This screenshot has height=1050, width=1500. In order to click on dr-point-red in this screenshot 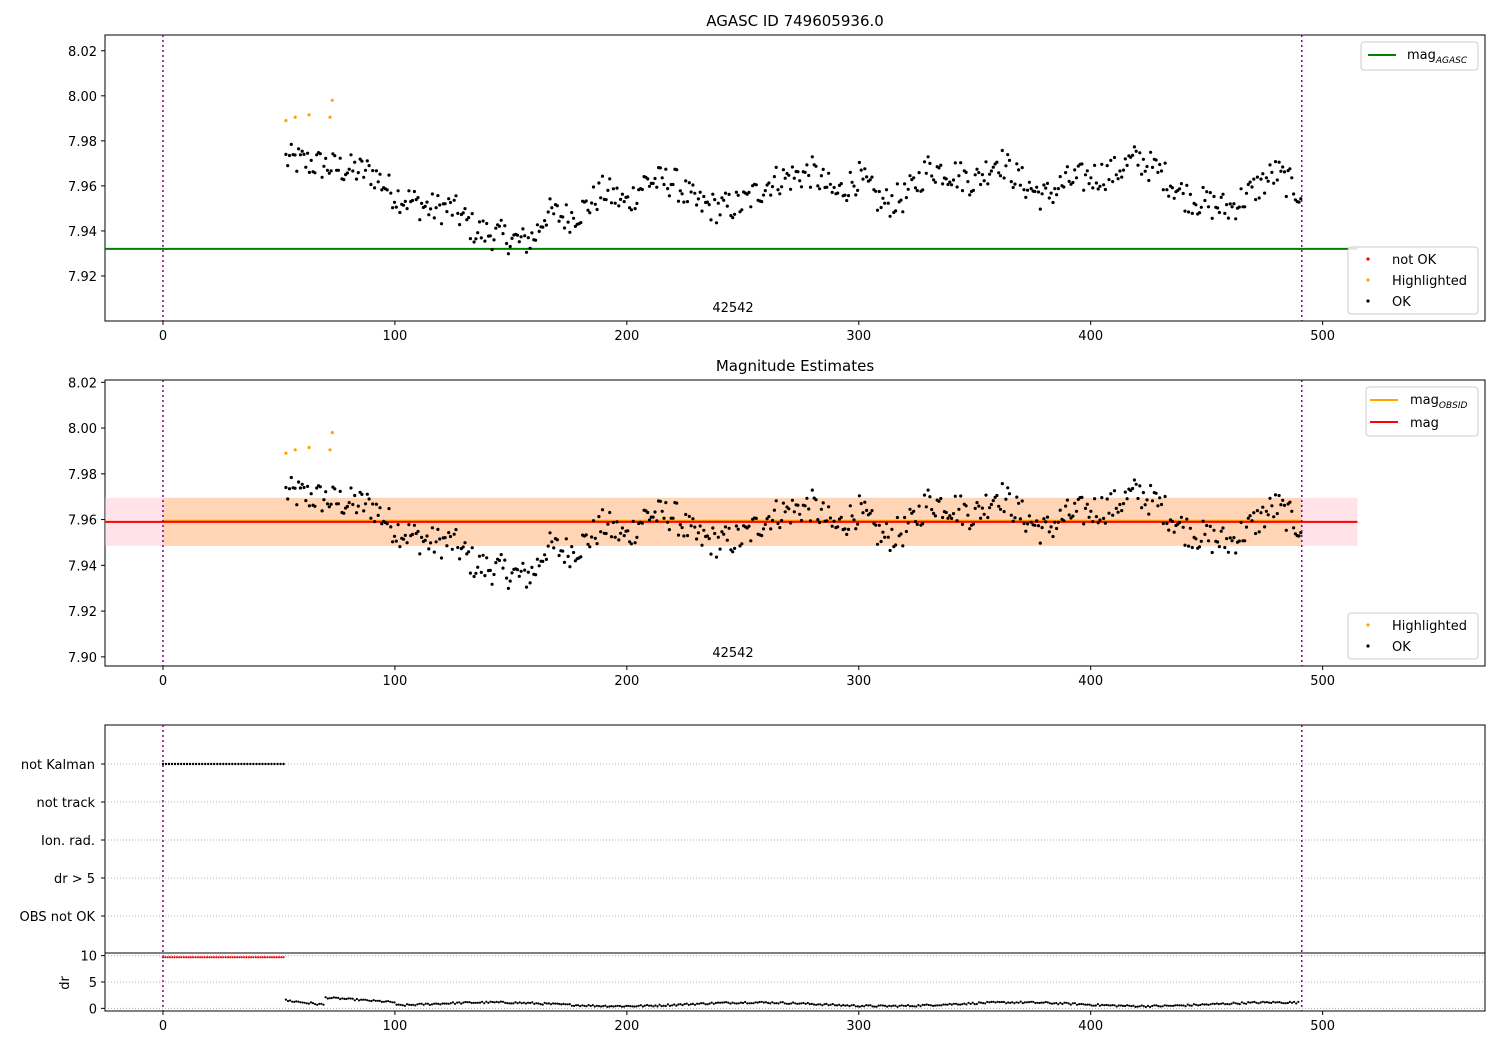, I will do `click(253, 957)`.